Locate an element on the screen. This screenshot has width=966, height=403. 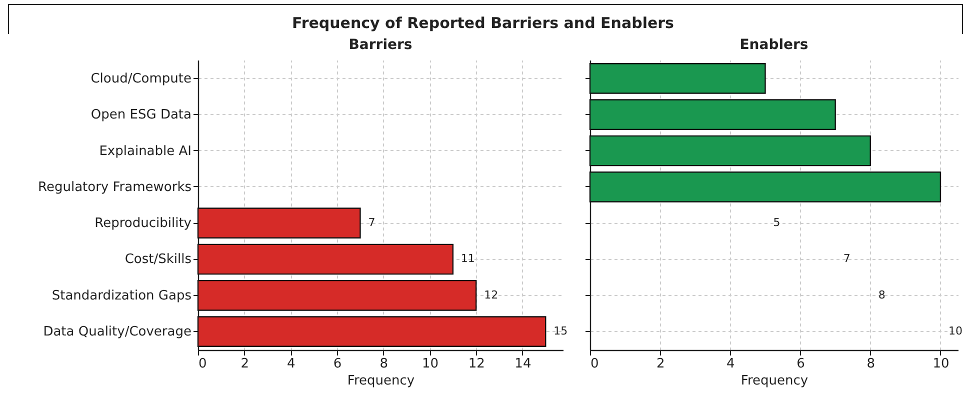
chart-subtitle: Enablers is located at coordinates (774, 45).